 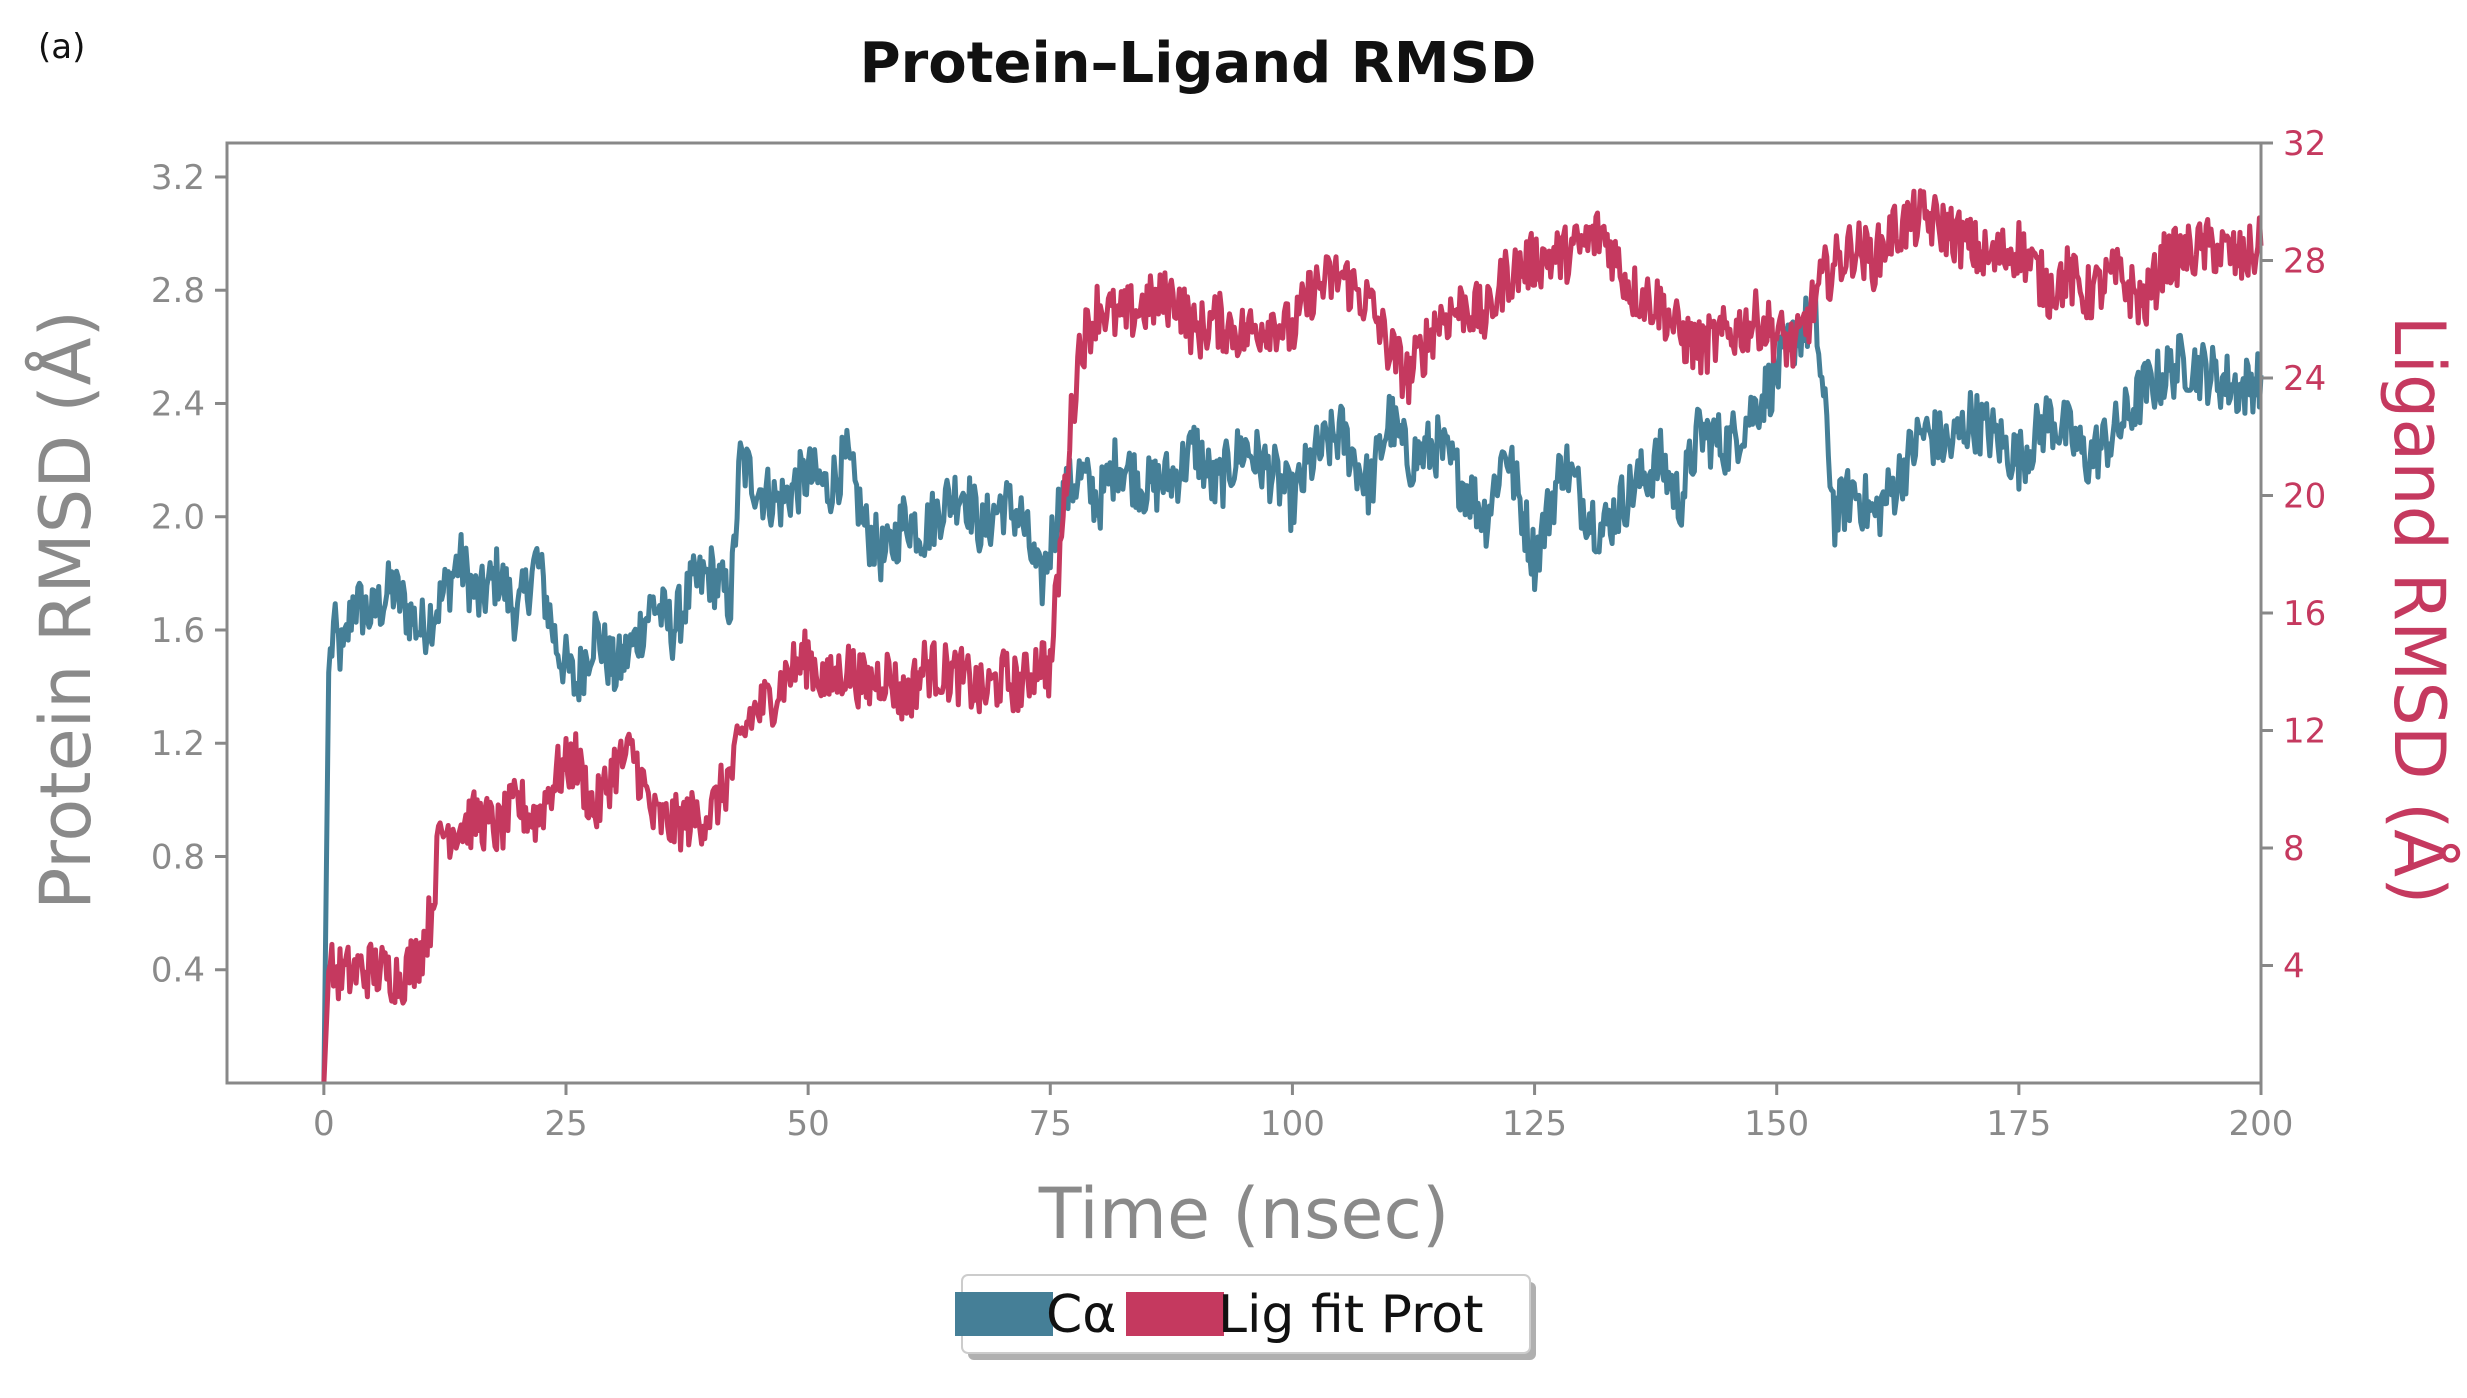 I want to click on x-tick-label: 125, so click(x=1534, y=1124).